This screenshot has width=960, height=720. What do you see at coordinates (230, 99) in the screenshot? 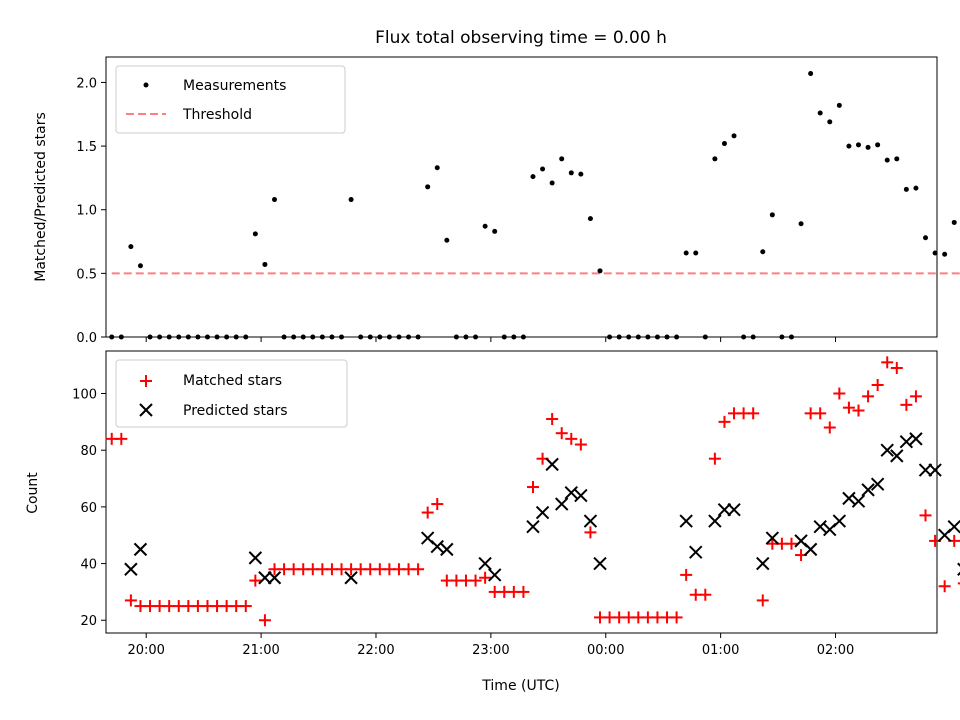
I see `ratio-legend: Measurements Threshold` at bounding box center [230, 99].